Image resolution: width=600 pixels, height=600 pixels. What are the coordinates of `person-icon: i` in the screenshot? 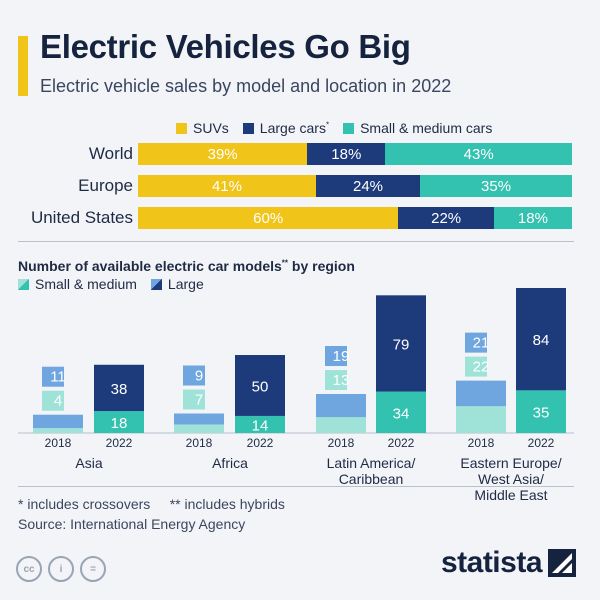 It's located at (61, 569).